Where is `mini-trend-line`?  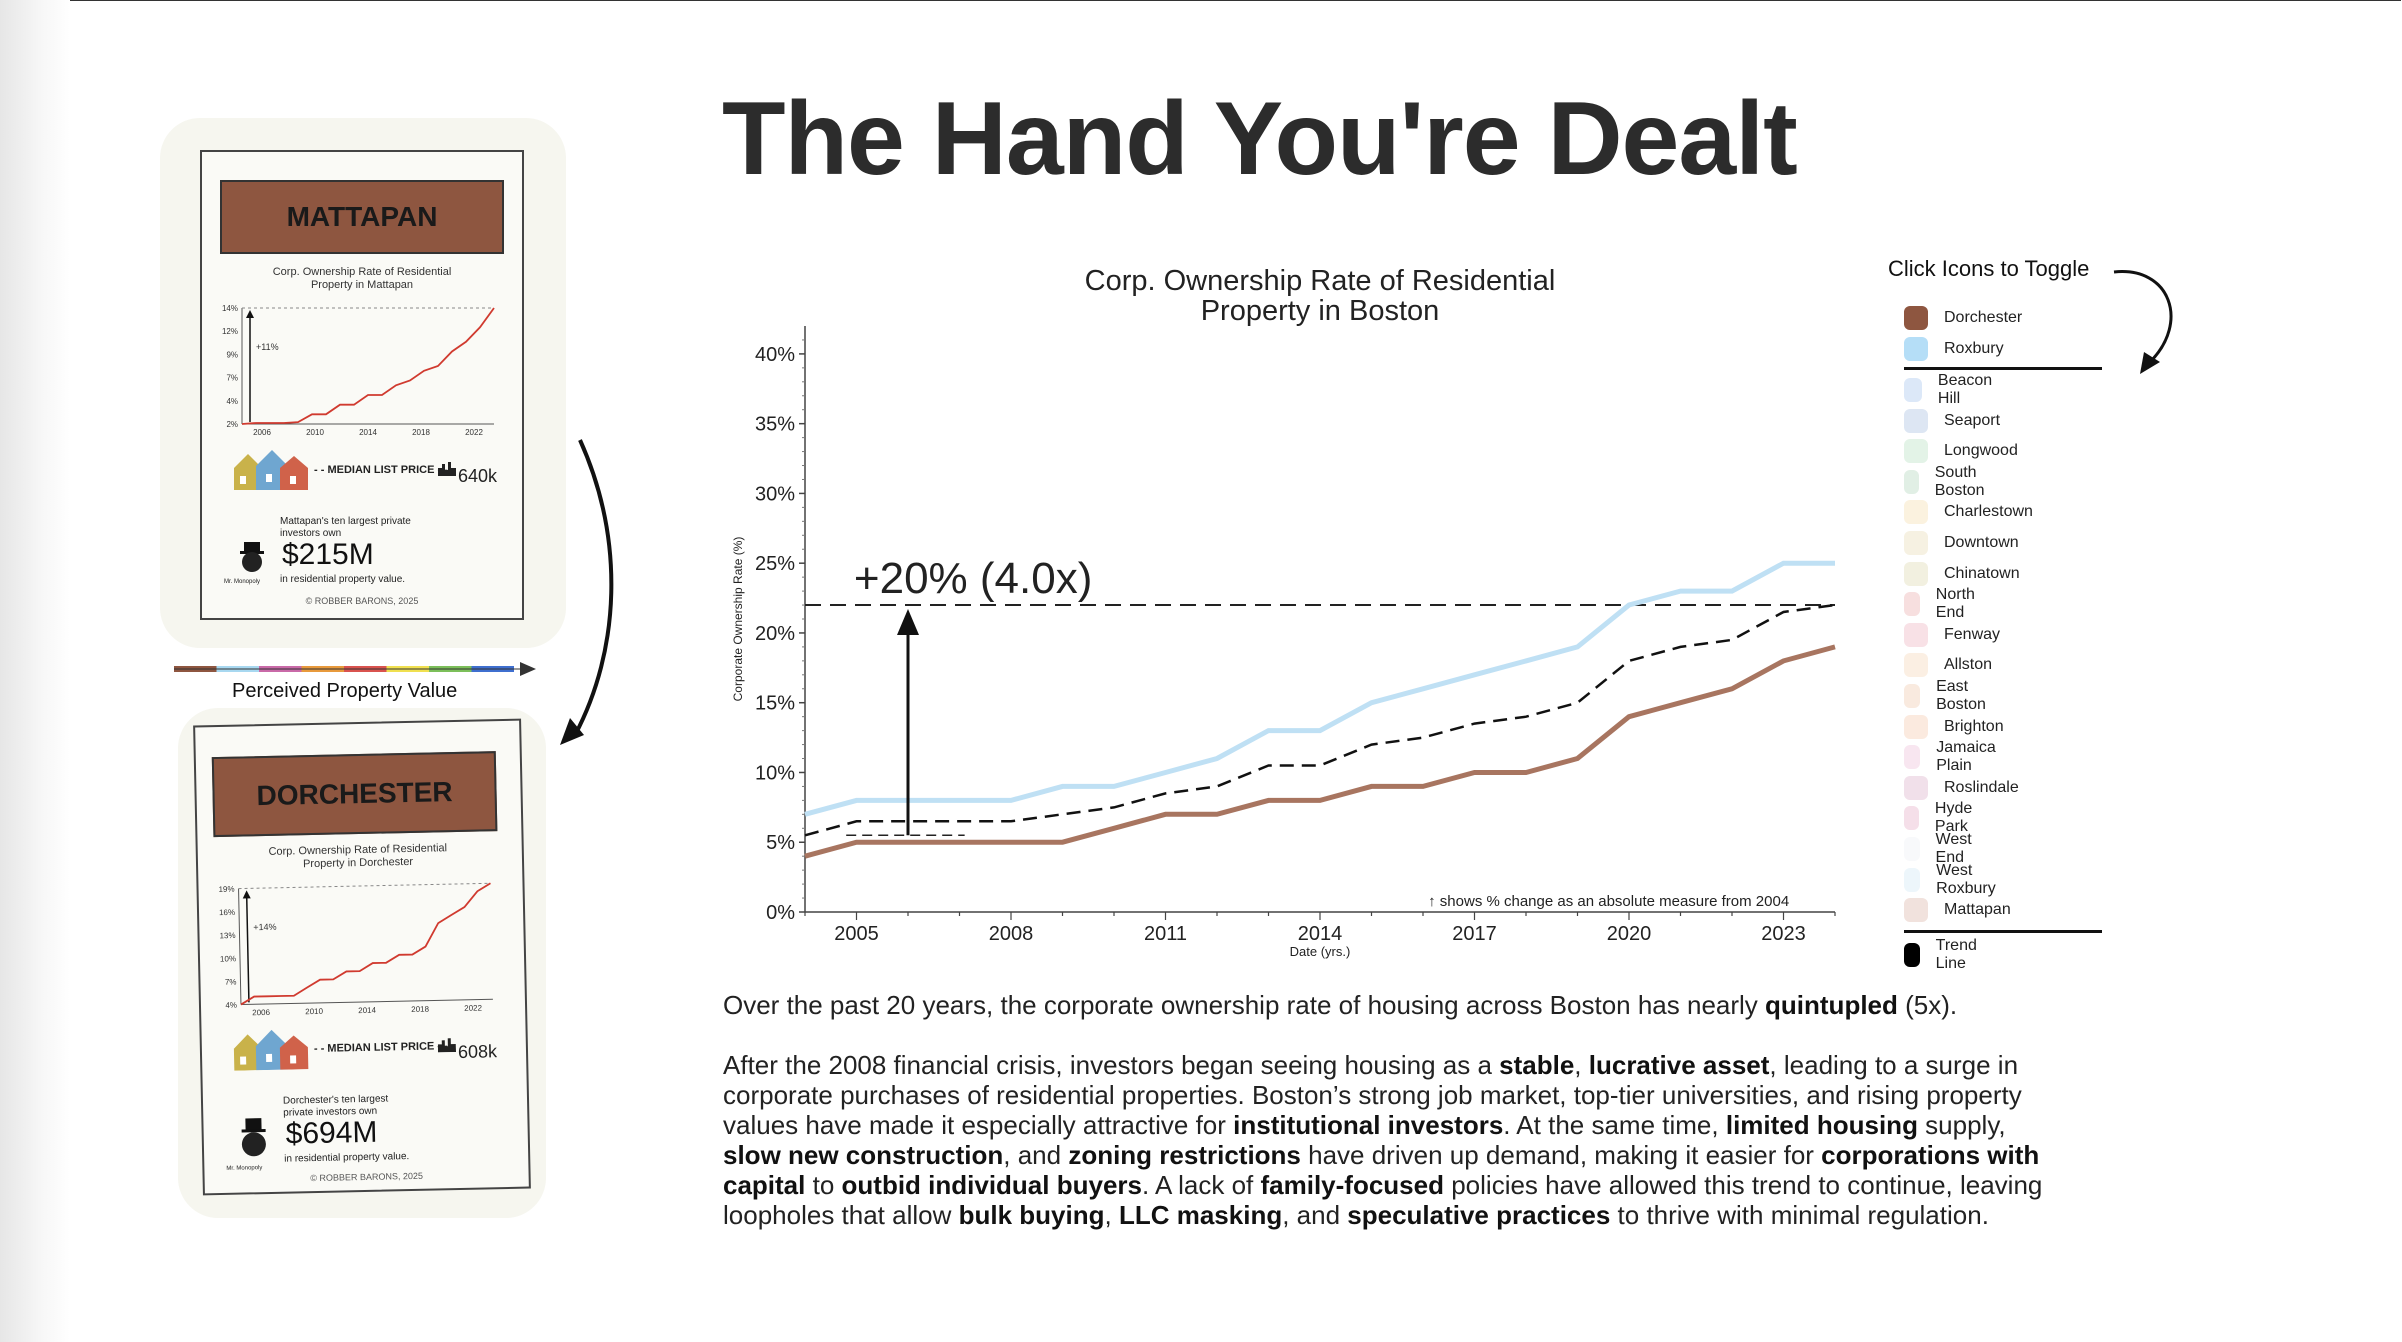 mini-trend-line is located at coordinates (368, 366).